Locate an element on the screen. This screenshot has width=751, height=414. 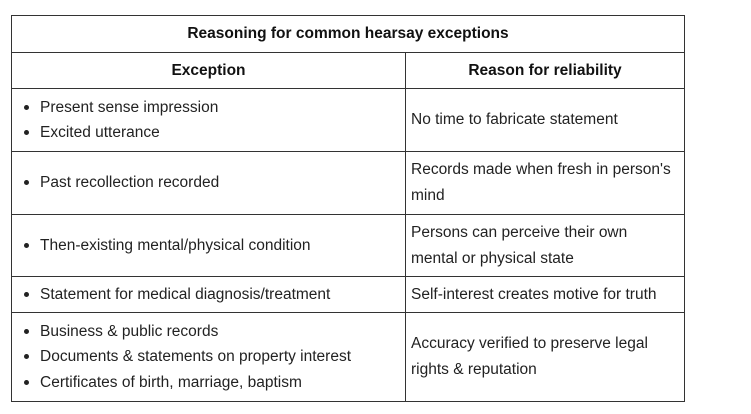
table-title: Reasoning for common hearsay exceptions is located at coordinates (348, 34).